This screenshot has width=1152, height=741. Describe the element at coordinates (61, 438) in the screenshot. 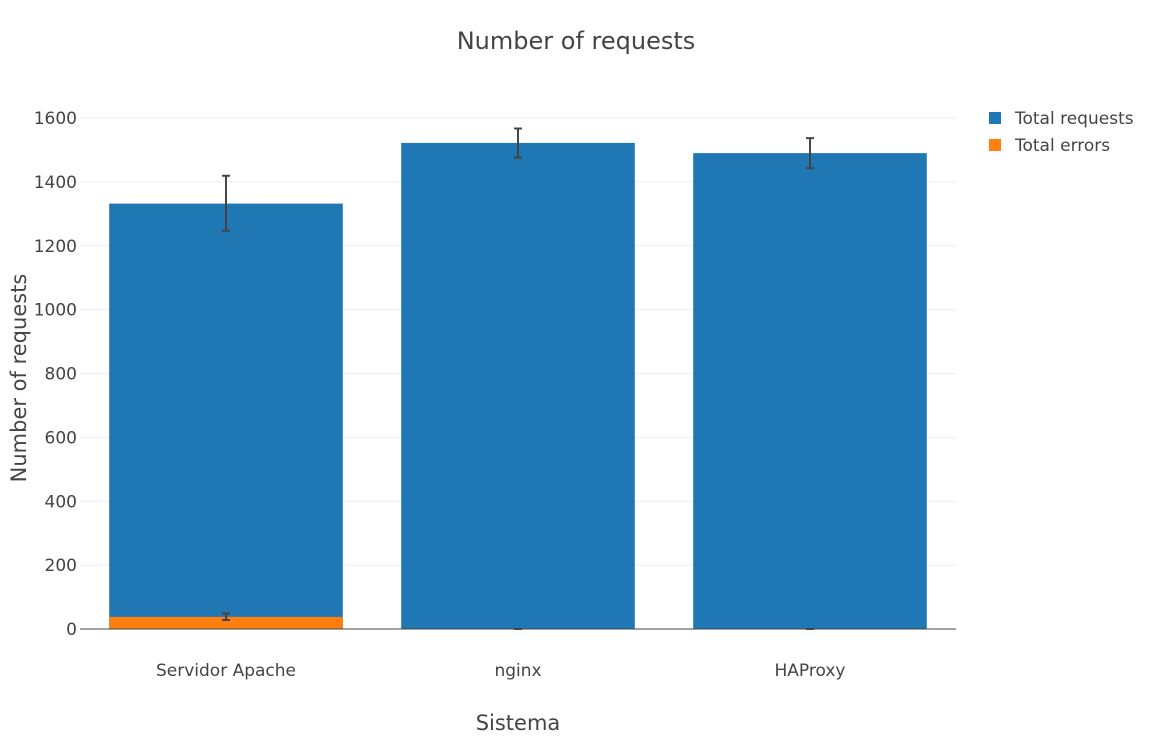

I see `y-tick-label: 600` at that location.